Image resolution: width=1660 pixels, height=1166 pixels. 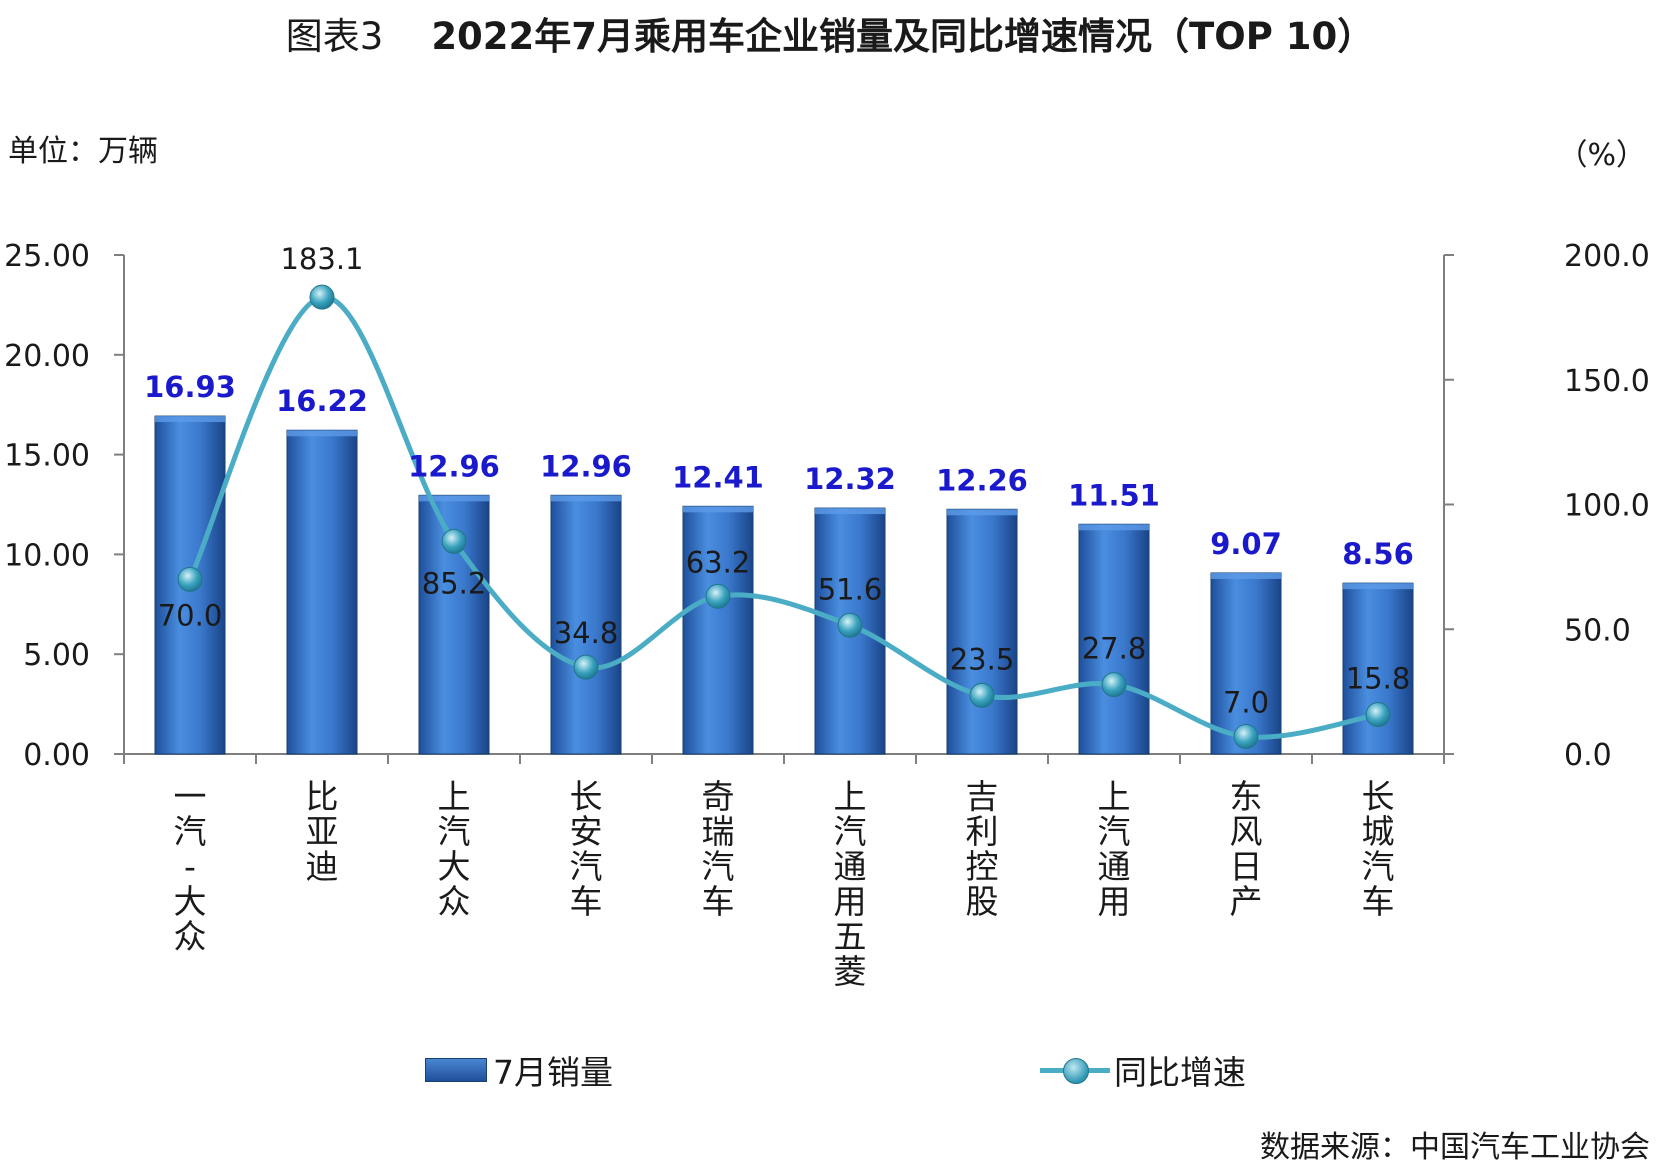 I want to click on x-tick-label-char: 一, so click(x=190, y=796).